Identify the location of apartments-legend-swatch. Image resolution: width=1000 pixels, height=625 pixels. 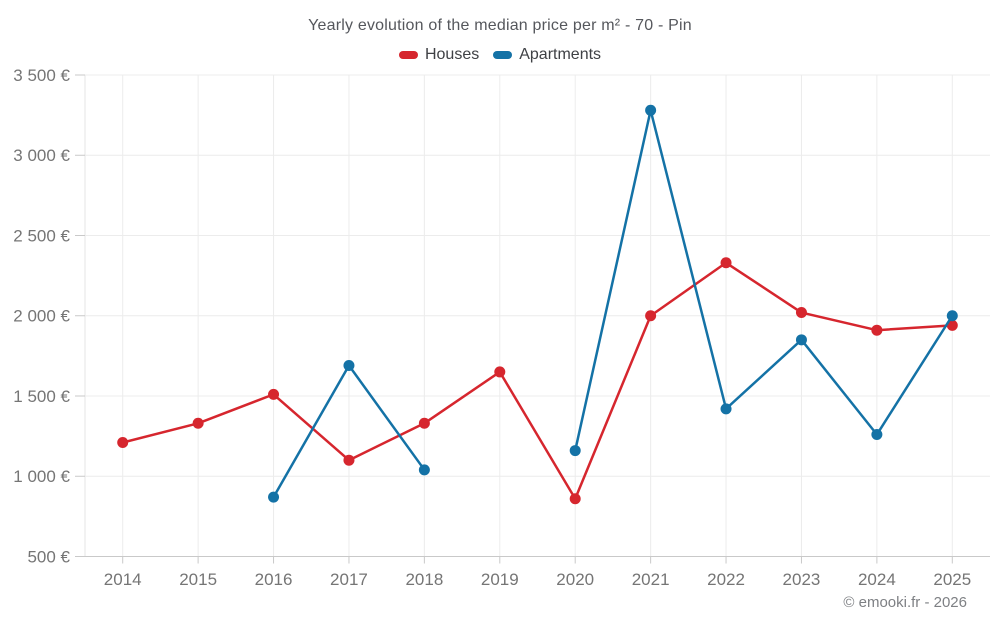
(503, 55).